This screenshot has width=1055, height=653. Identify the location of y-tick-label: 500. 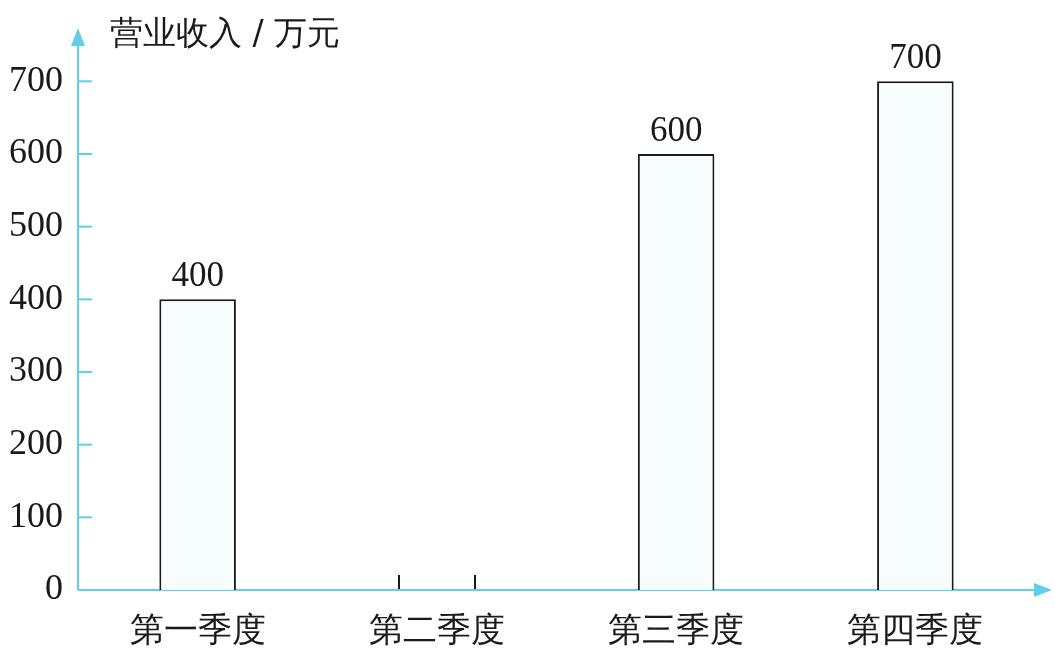
(36, 224).